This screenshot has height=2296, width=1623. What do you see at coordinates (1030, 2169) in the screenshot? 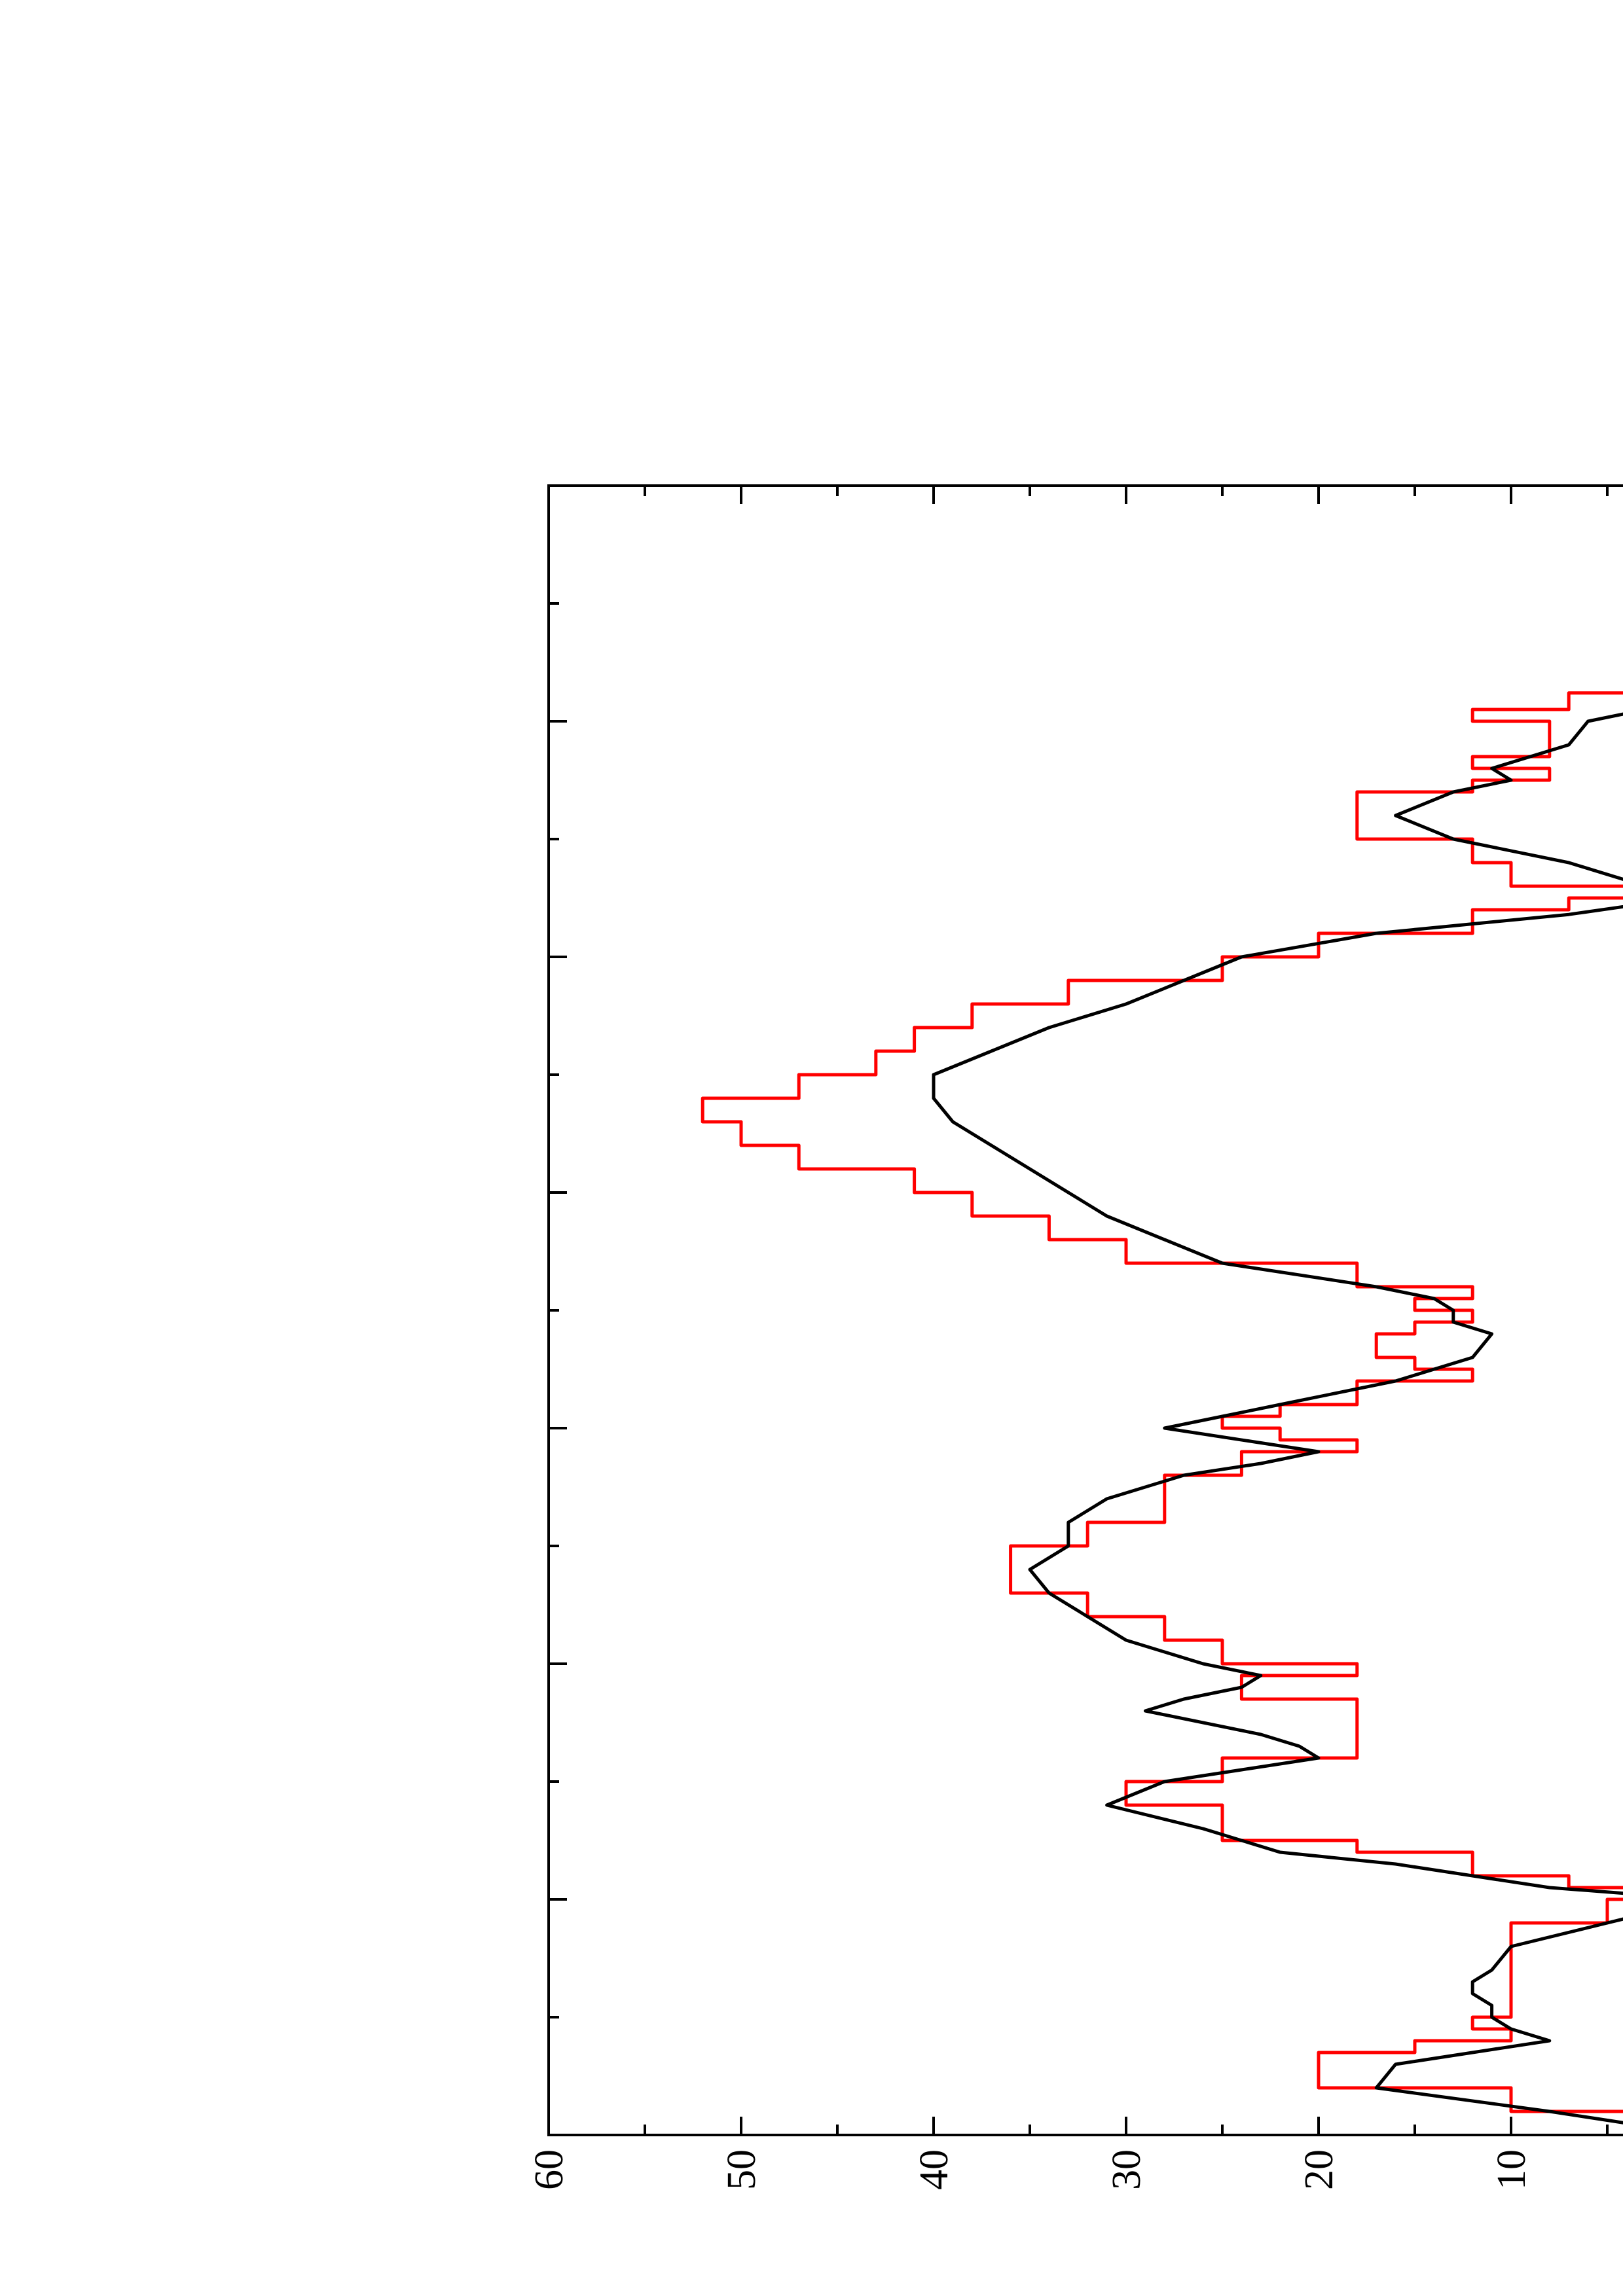
I see `y-tick-labels: 0102030405060` at bounding box center [1030, 2169].